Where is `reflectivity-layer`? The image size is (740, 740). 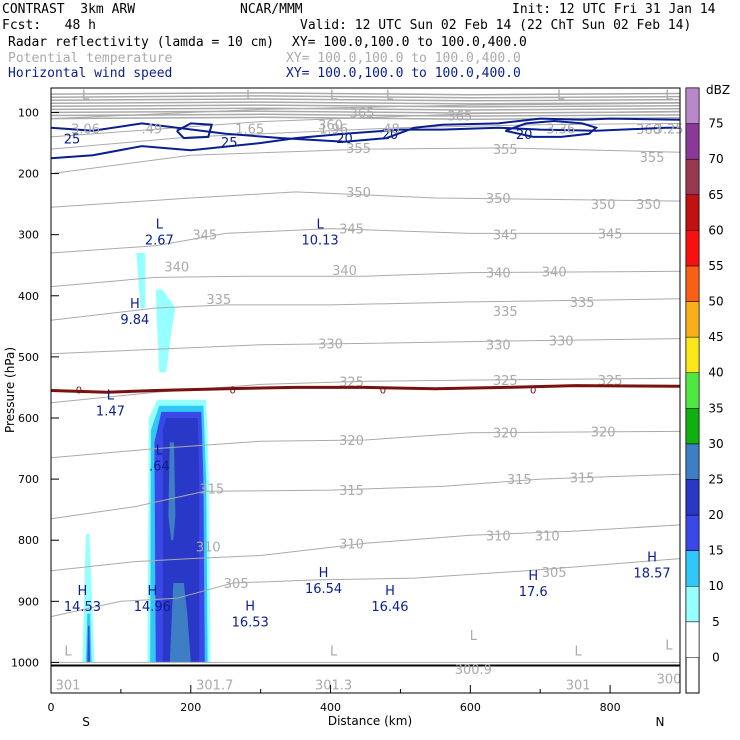
reflectivity-layer is located at coordinates (146, 458).